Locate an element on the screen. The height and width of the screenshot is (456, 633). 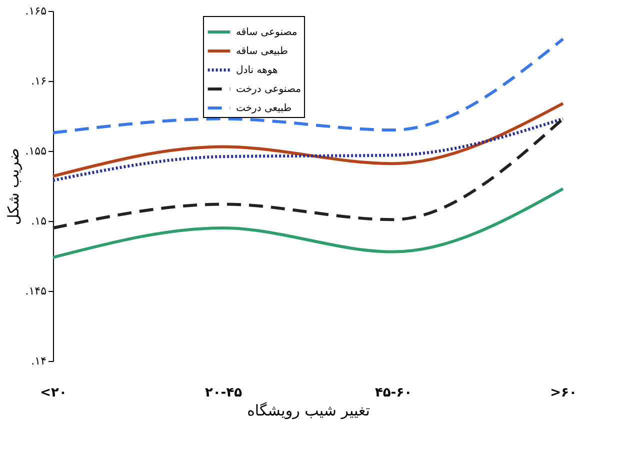
x-tick-label: >۶۰ is located at coordinates (563, 393).